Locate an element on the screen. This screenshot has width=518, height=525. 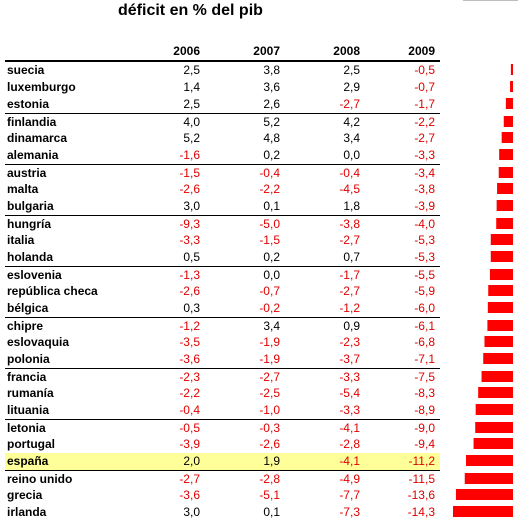
value-cell-2008: 2,5 is located at coordinates (351, 70).